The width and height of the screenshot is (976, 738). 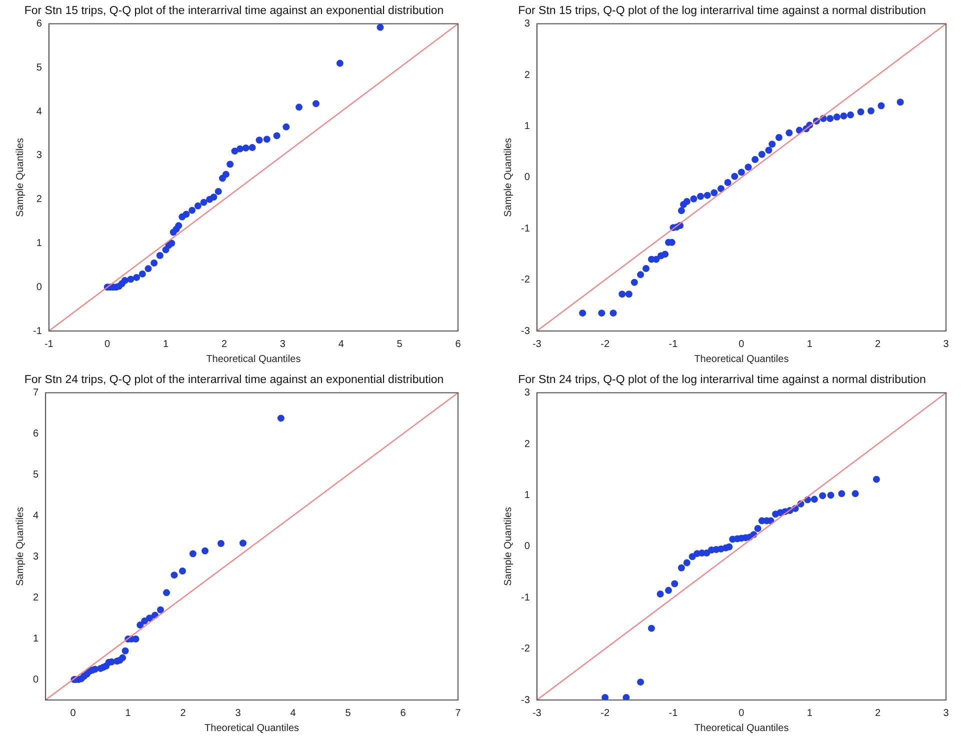 I want to click on x-tick-label: 7, so click(x=458, y=713).